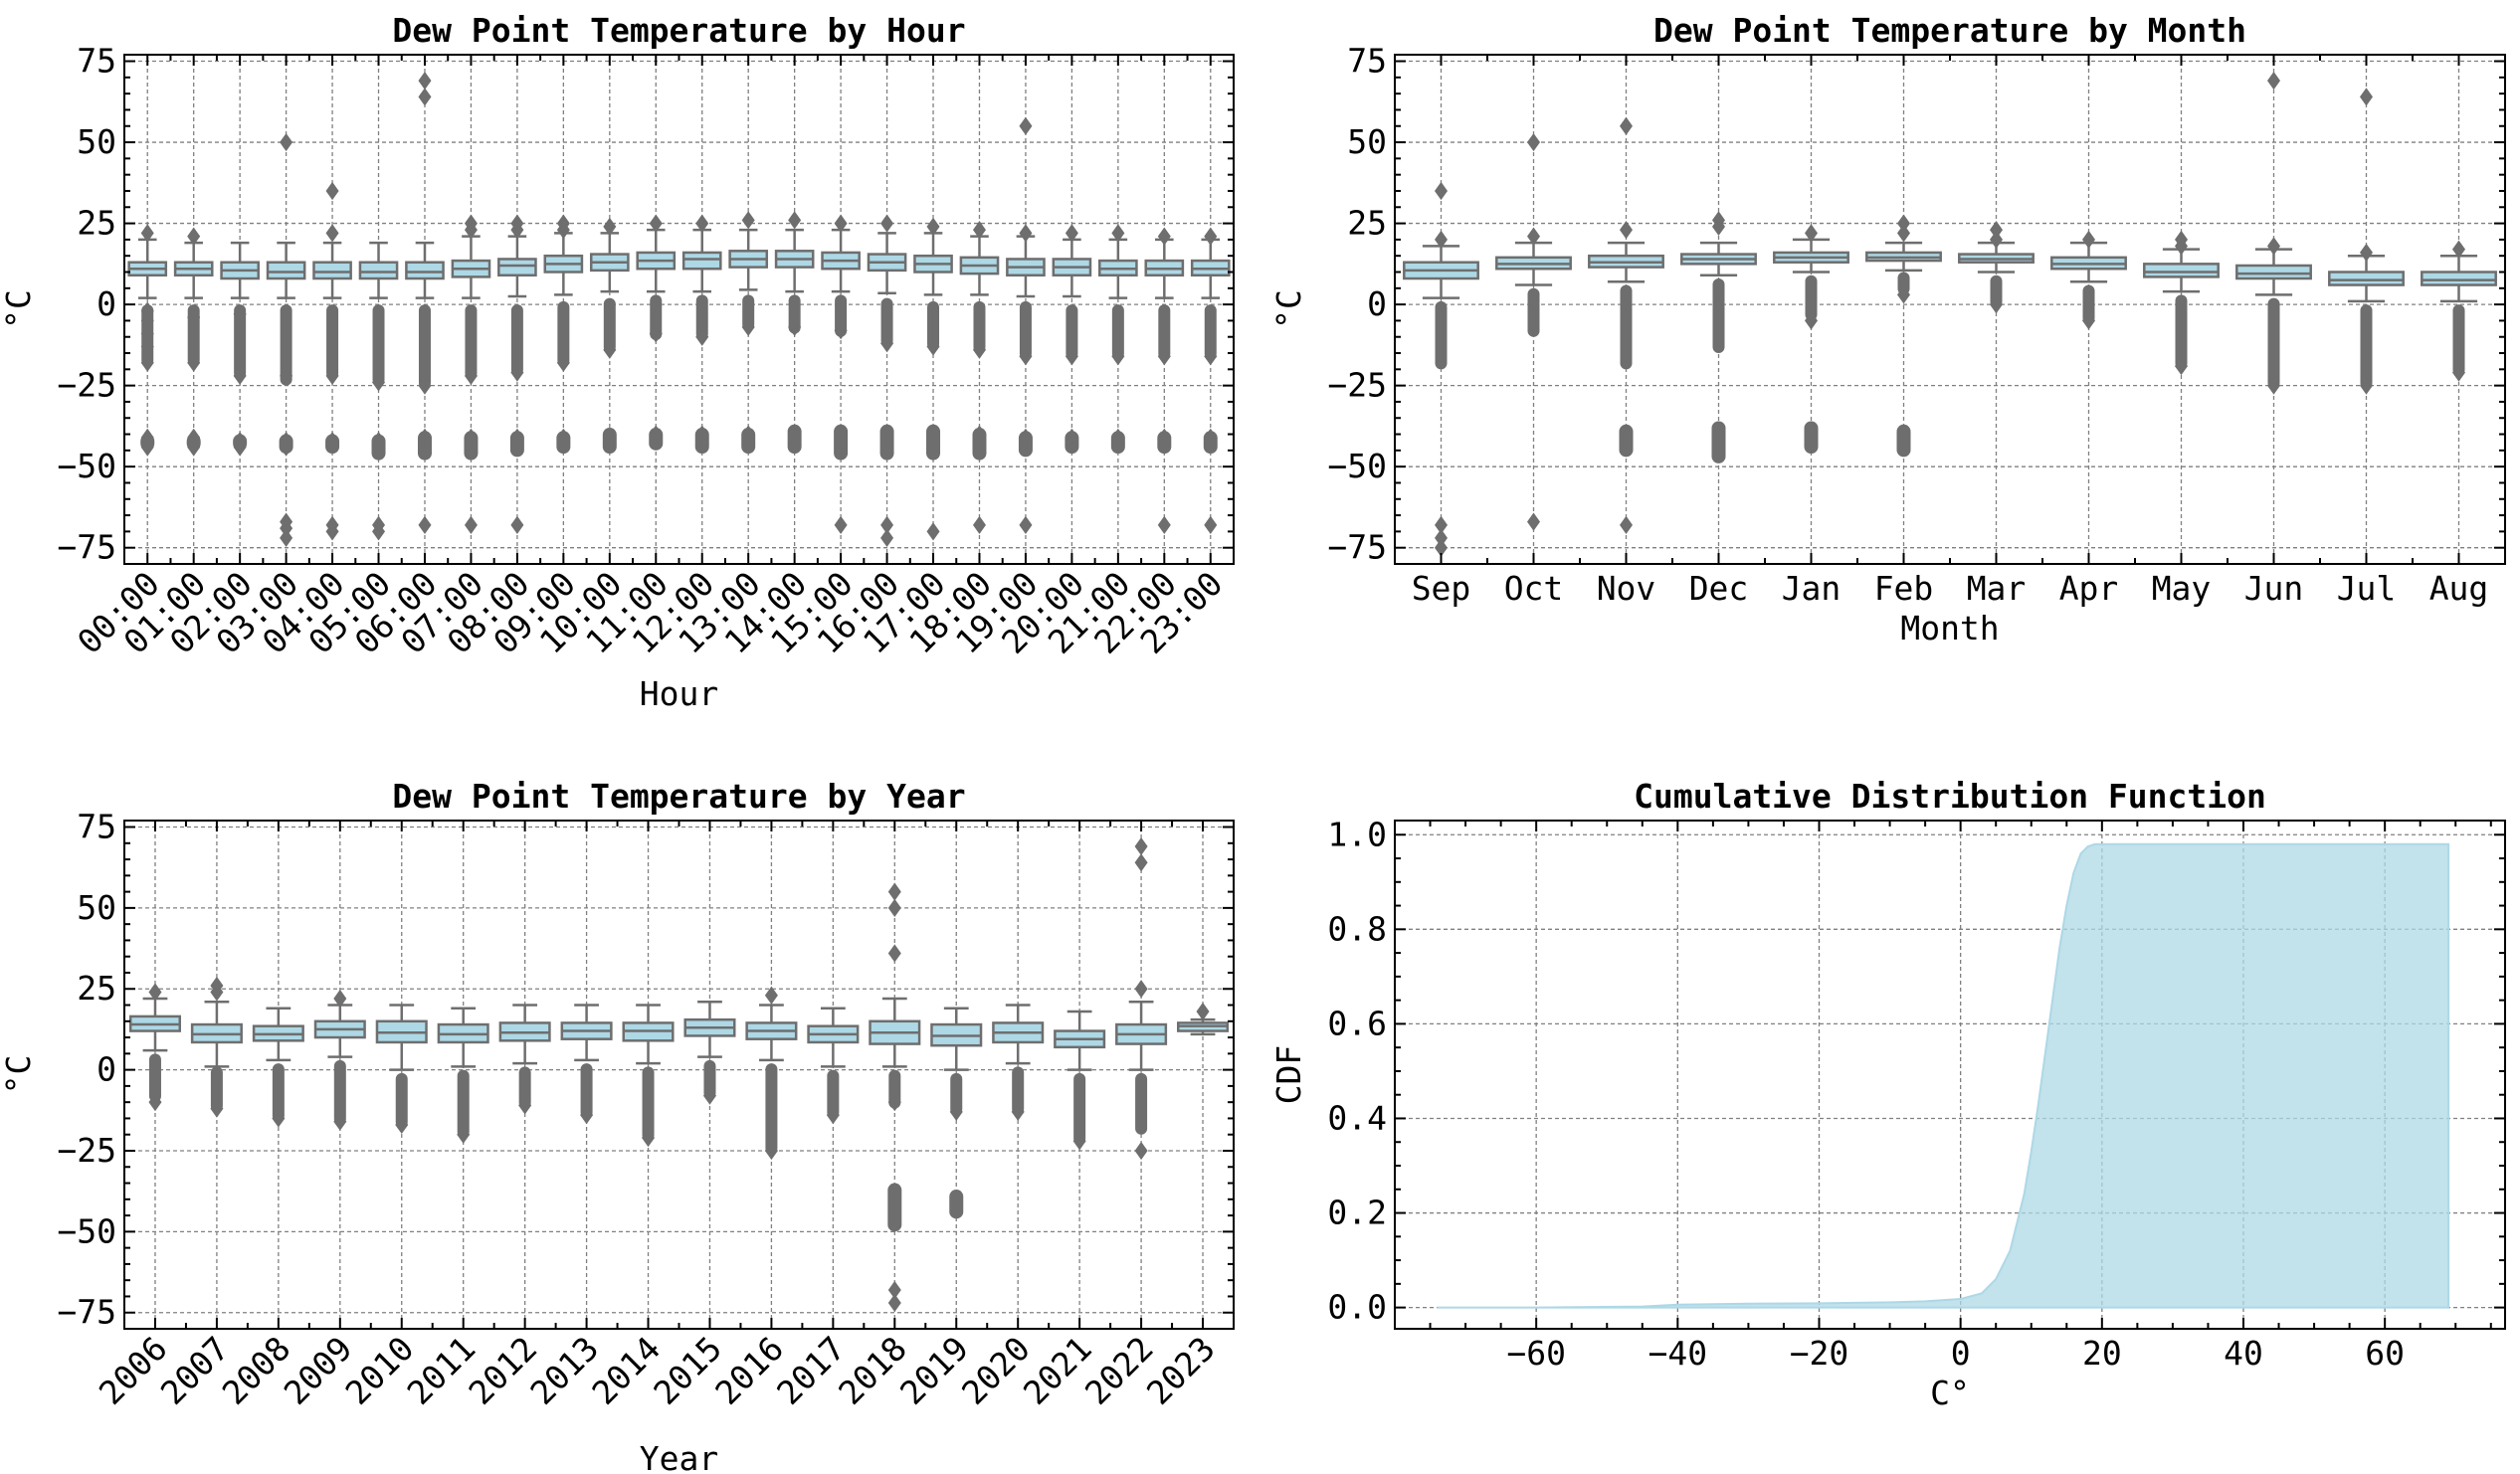 The image size is (2520, 1474). What do you see at coordinates (1357, 928) in the screenshot?
I see `y-tick-label: 0.8` at bounding box center [1357, 928].